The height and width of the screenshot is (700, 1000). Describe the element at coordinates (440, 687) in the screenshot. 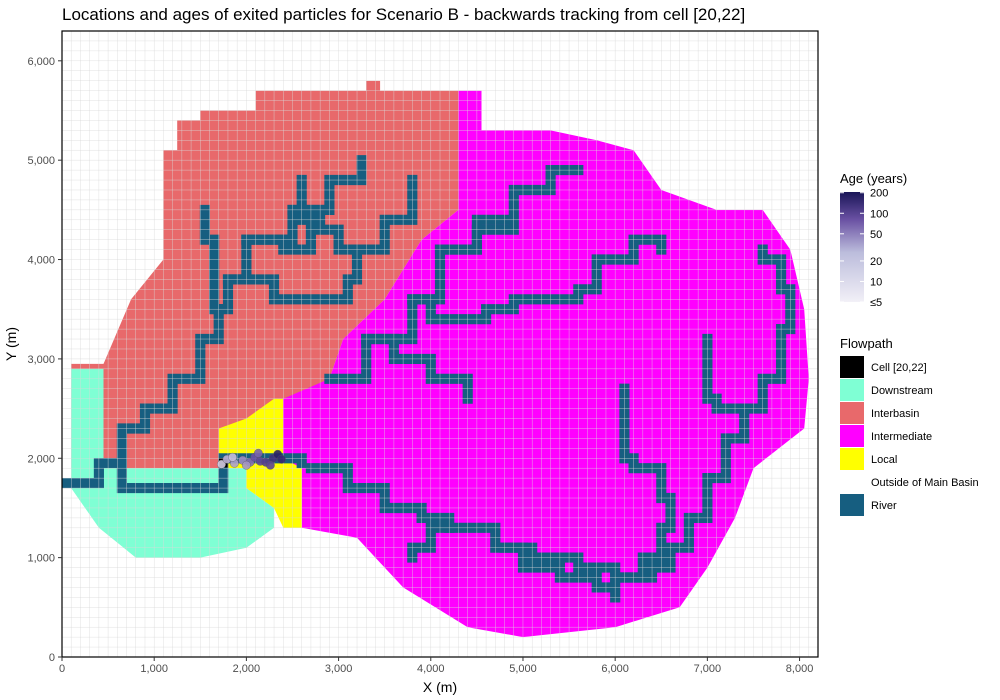

I see `x-axis-title: X (m)` at that location.